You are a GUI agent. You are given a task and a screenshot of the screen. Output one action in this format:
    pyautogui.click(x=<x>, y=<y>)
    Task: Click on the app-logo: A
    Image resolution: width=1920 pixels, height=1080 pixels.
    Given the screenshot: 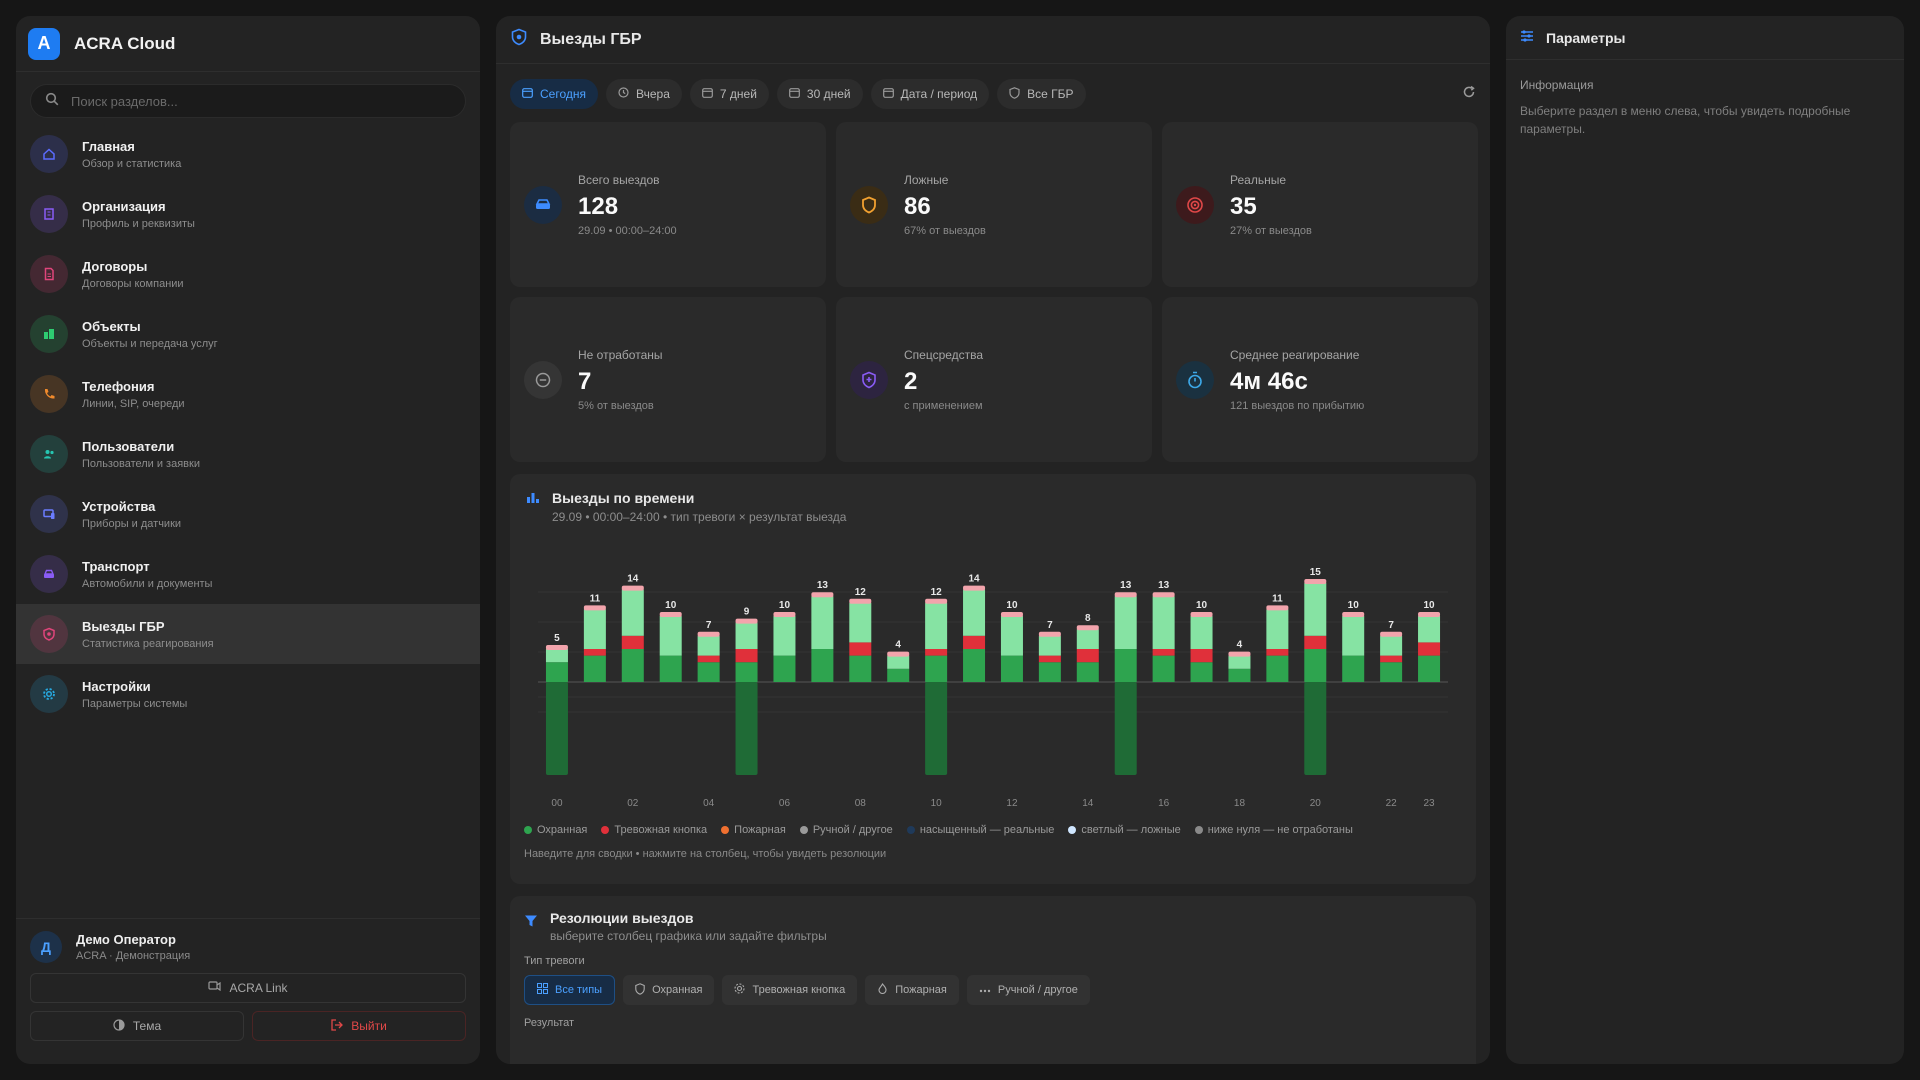 What is the action you would take?
    pyautogui.click(x=44, y=43)
    